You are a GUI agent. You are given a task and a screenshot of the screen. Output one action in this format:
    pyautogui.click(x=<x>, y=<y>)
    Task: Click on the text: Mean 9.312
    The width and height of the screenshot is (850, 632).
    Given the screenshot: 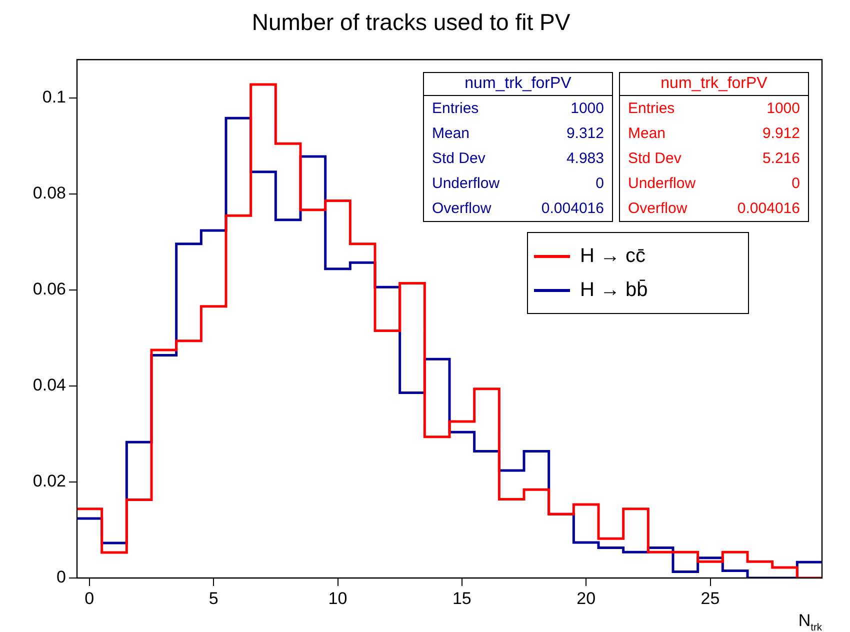 What is the action you would take?
    pyautogui.click(x=518, y=133)
    